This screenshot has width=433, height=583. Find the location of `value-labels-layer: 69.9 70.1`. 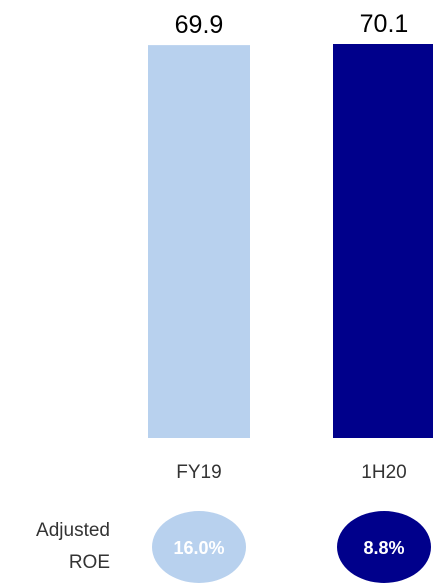

value-labels-layer: 69.9 70.1 is located at coordinates (292, 24).